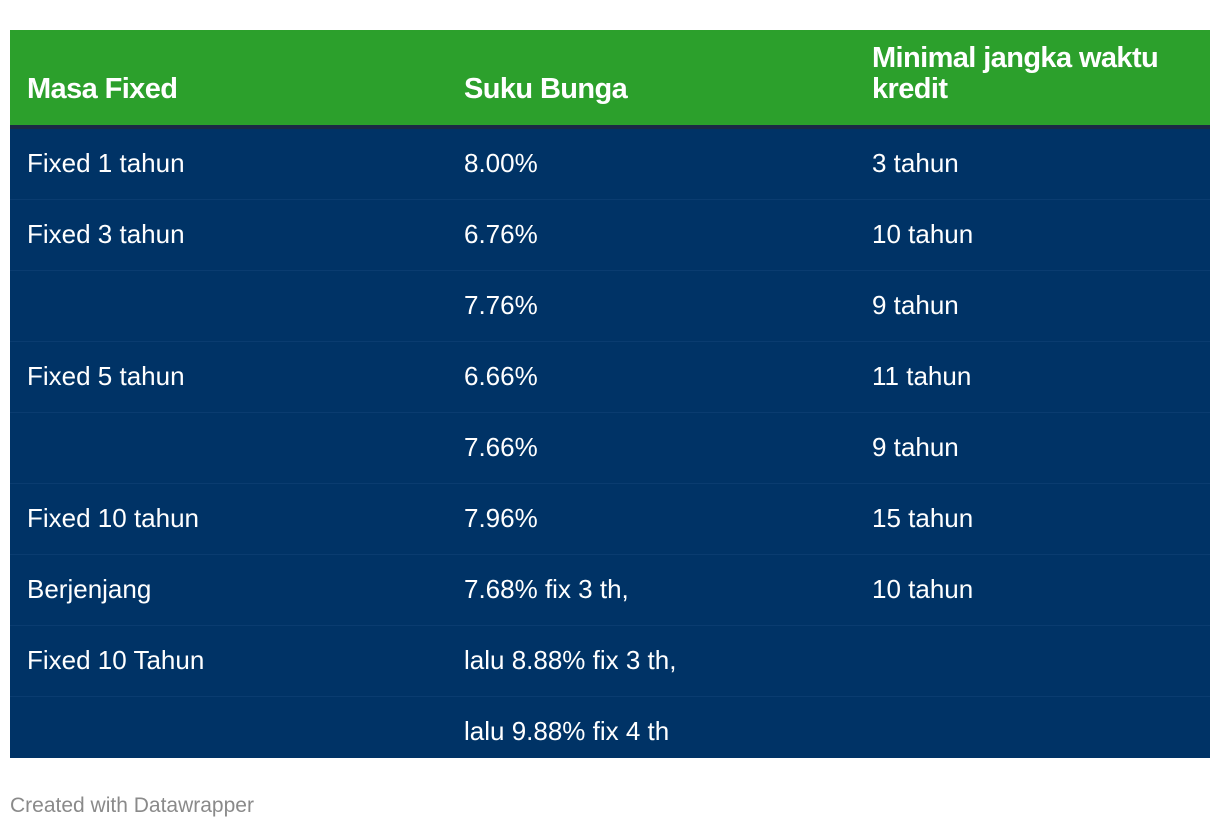 Image resolution: width=1220 pixels, height=830 pixels. What do you see at coordinates (106, 376) in the screenshot?
I see `cell-masa-fixed: Fixed 5 tahun` at bounding box center [106, 376].